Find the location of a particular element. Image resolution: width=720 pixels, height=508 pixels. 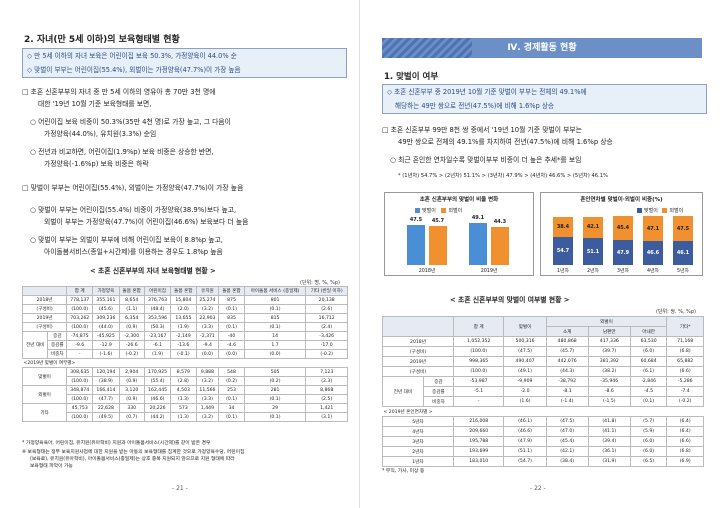

table-cell: (3.2) is located at coordinates (207, 381).